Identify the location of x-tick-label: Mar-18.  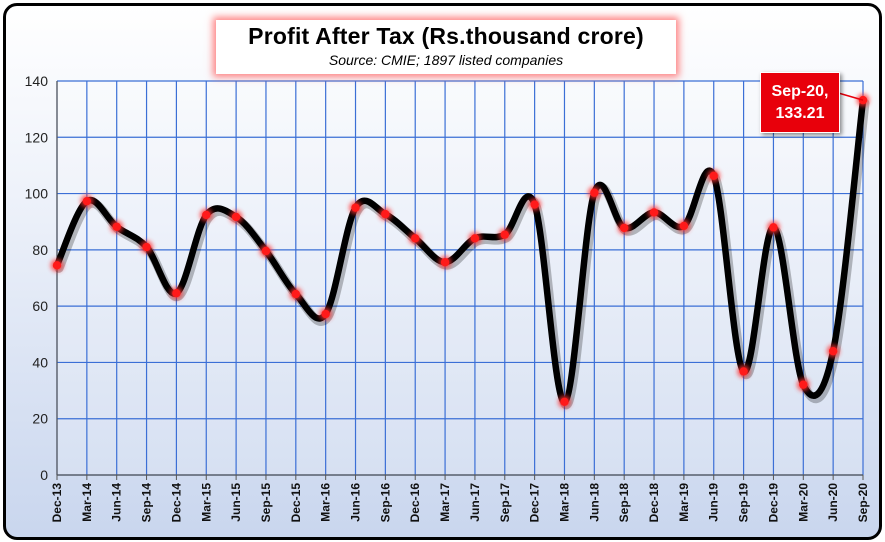
(564, 502).